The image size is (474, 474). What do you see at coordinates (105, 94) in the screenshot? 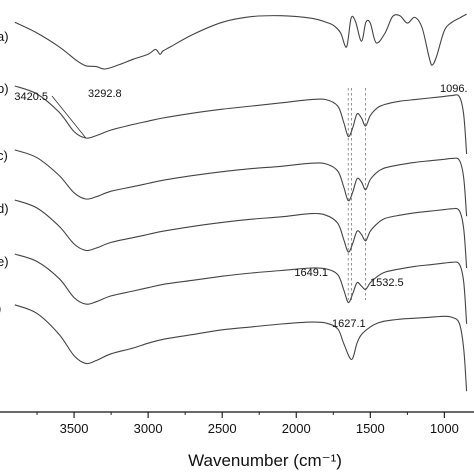
I see `peak-label-2: 3292.8` at bounding box center [105, 94].